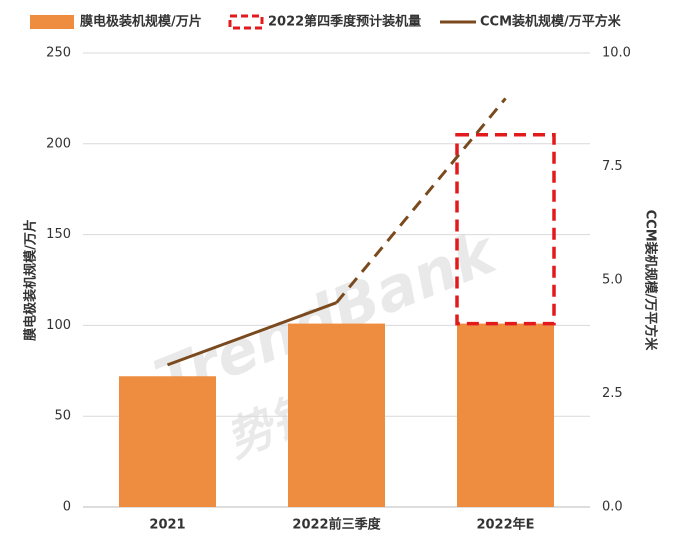  I want to click on legend: 膜电极装机规模/万片 2022第四季度预计装机量 CCM装机规模/万平方米, so click(326, 22).